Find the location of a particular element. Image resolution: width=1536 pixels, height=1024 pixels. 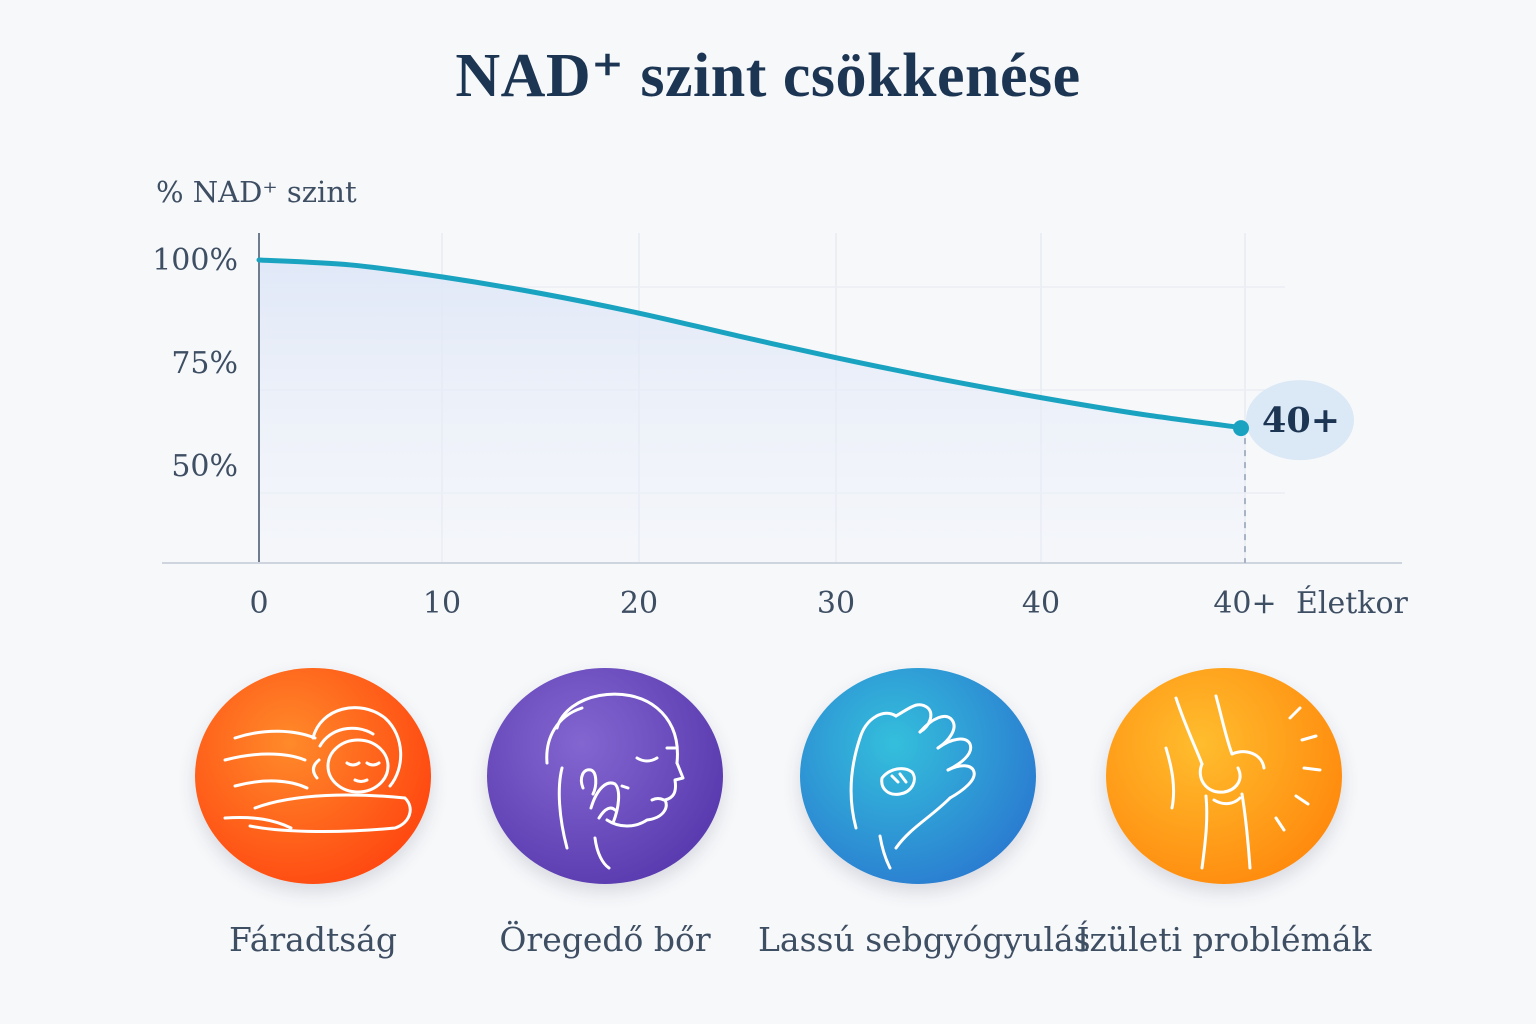

symptom-label: Lassú sebgyógyulás is located at coordinates (924, 939).